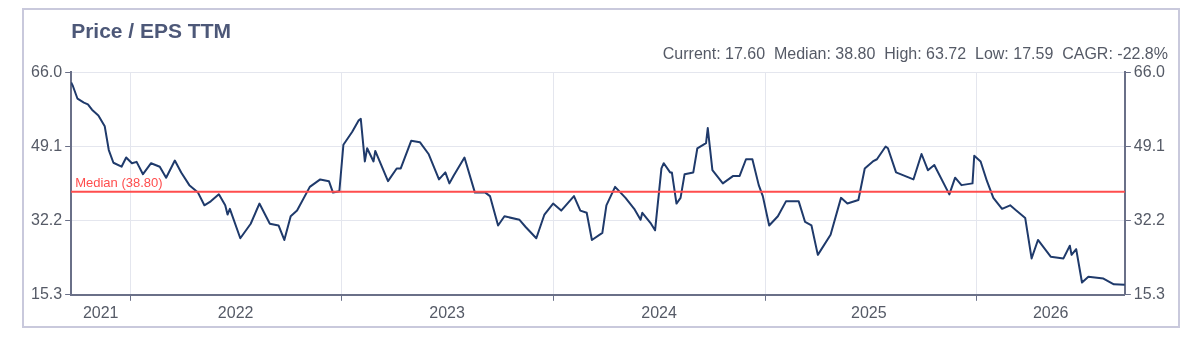  What do you see at coordinates (235, 312) in the screenshot?
I see `x-tick-label: 2022` at bounding box center [235, 312].